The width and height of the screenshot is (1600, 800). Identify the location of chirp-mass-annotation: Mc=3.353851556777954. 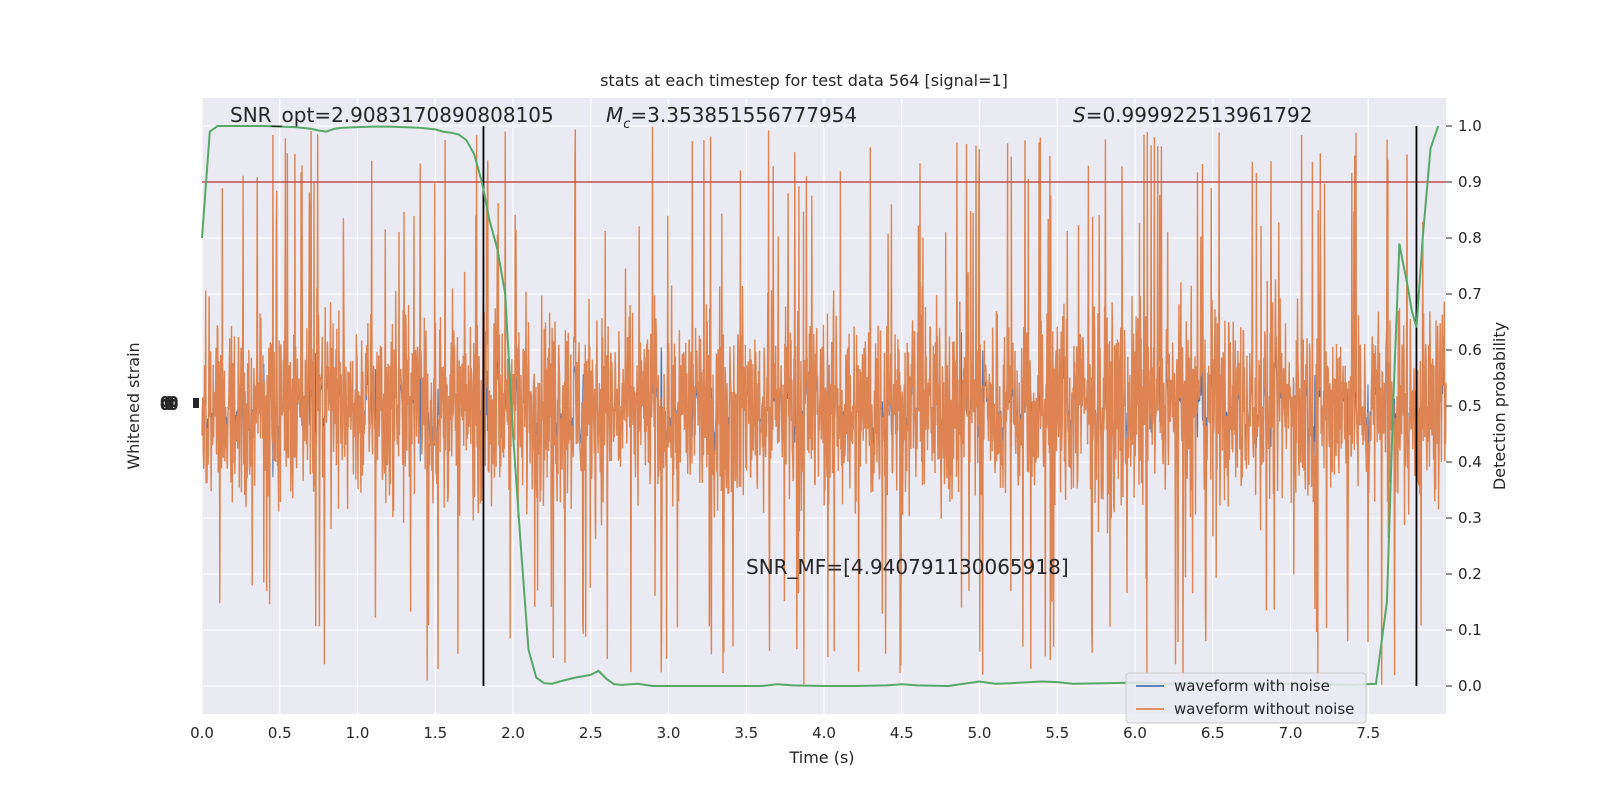
(731, 117).